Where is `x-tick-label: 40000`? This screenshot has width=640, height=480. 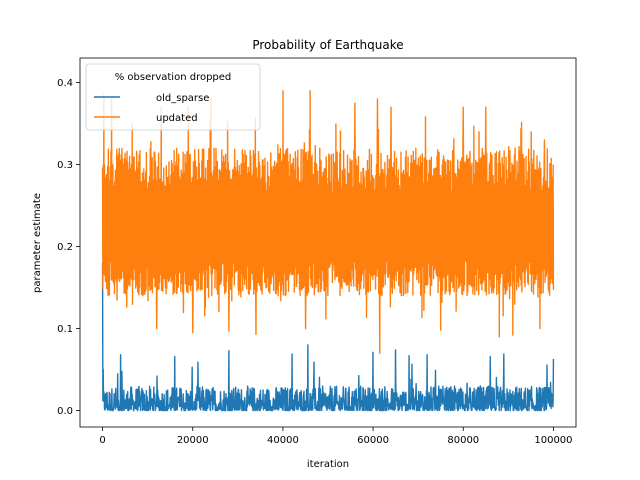
x-tick-label: 40000 is located at coordinates (283, 440).